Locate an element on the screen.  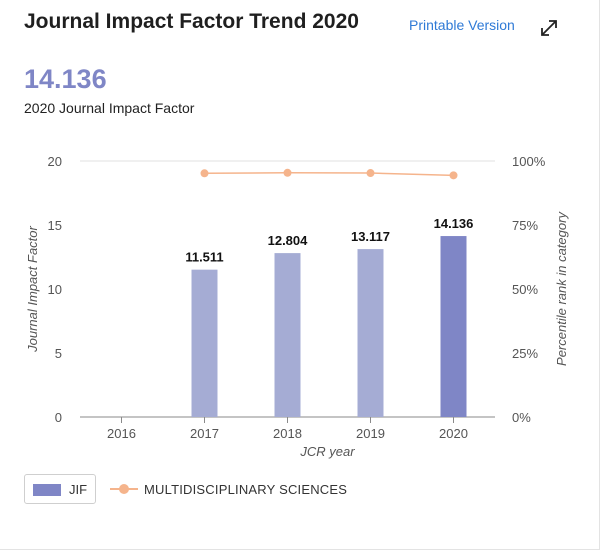
y-tick-label: 5 is located at coordinates (58, 353).